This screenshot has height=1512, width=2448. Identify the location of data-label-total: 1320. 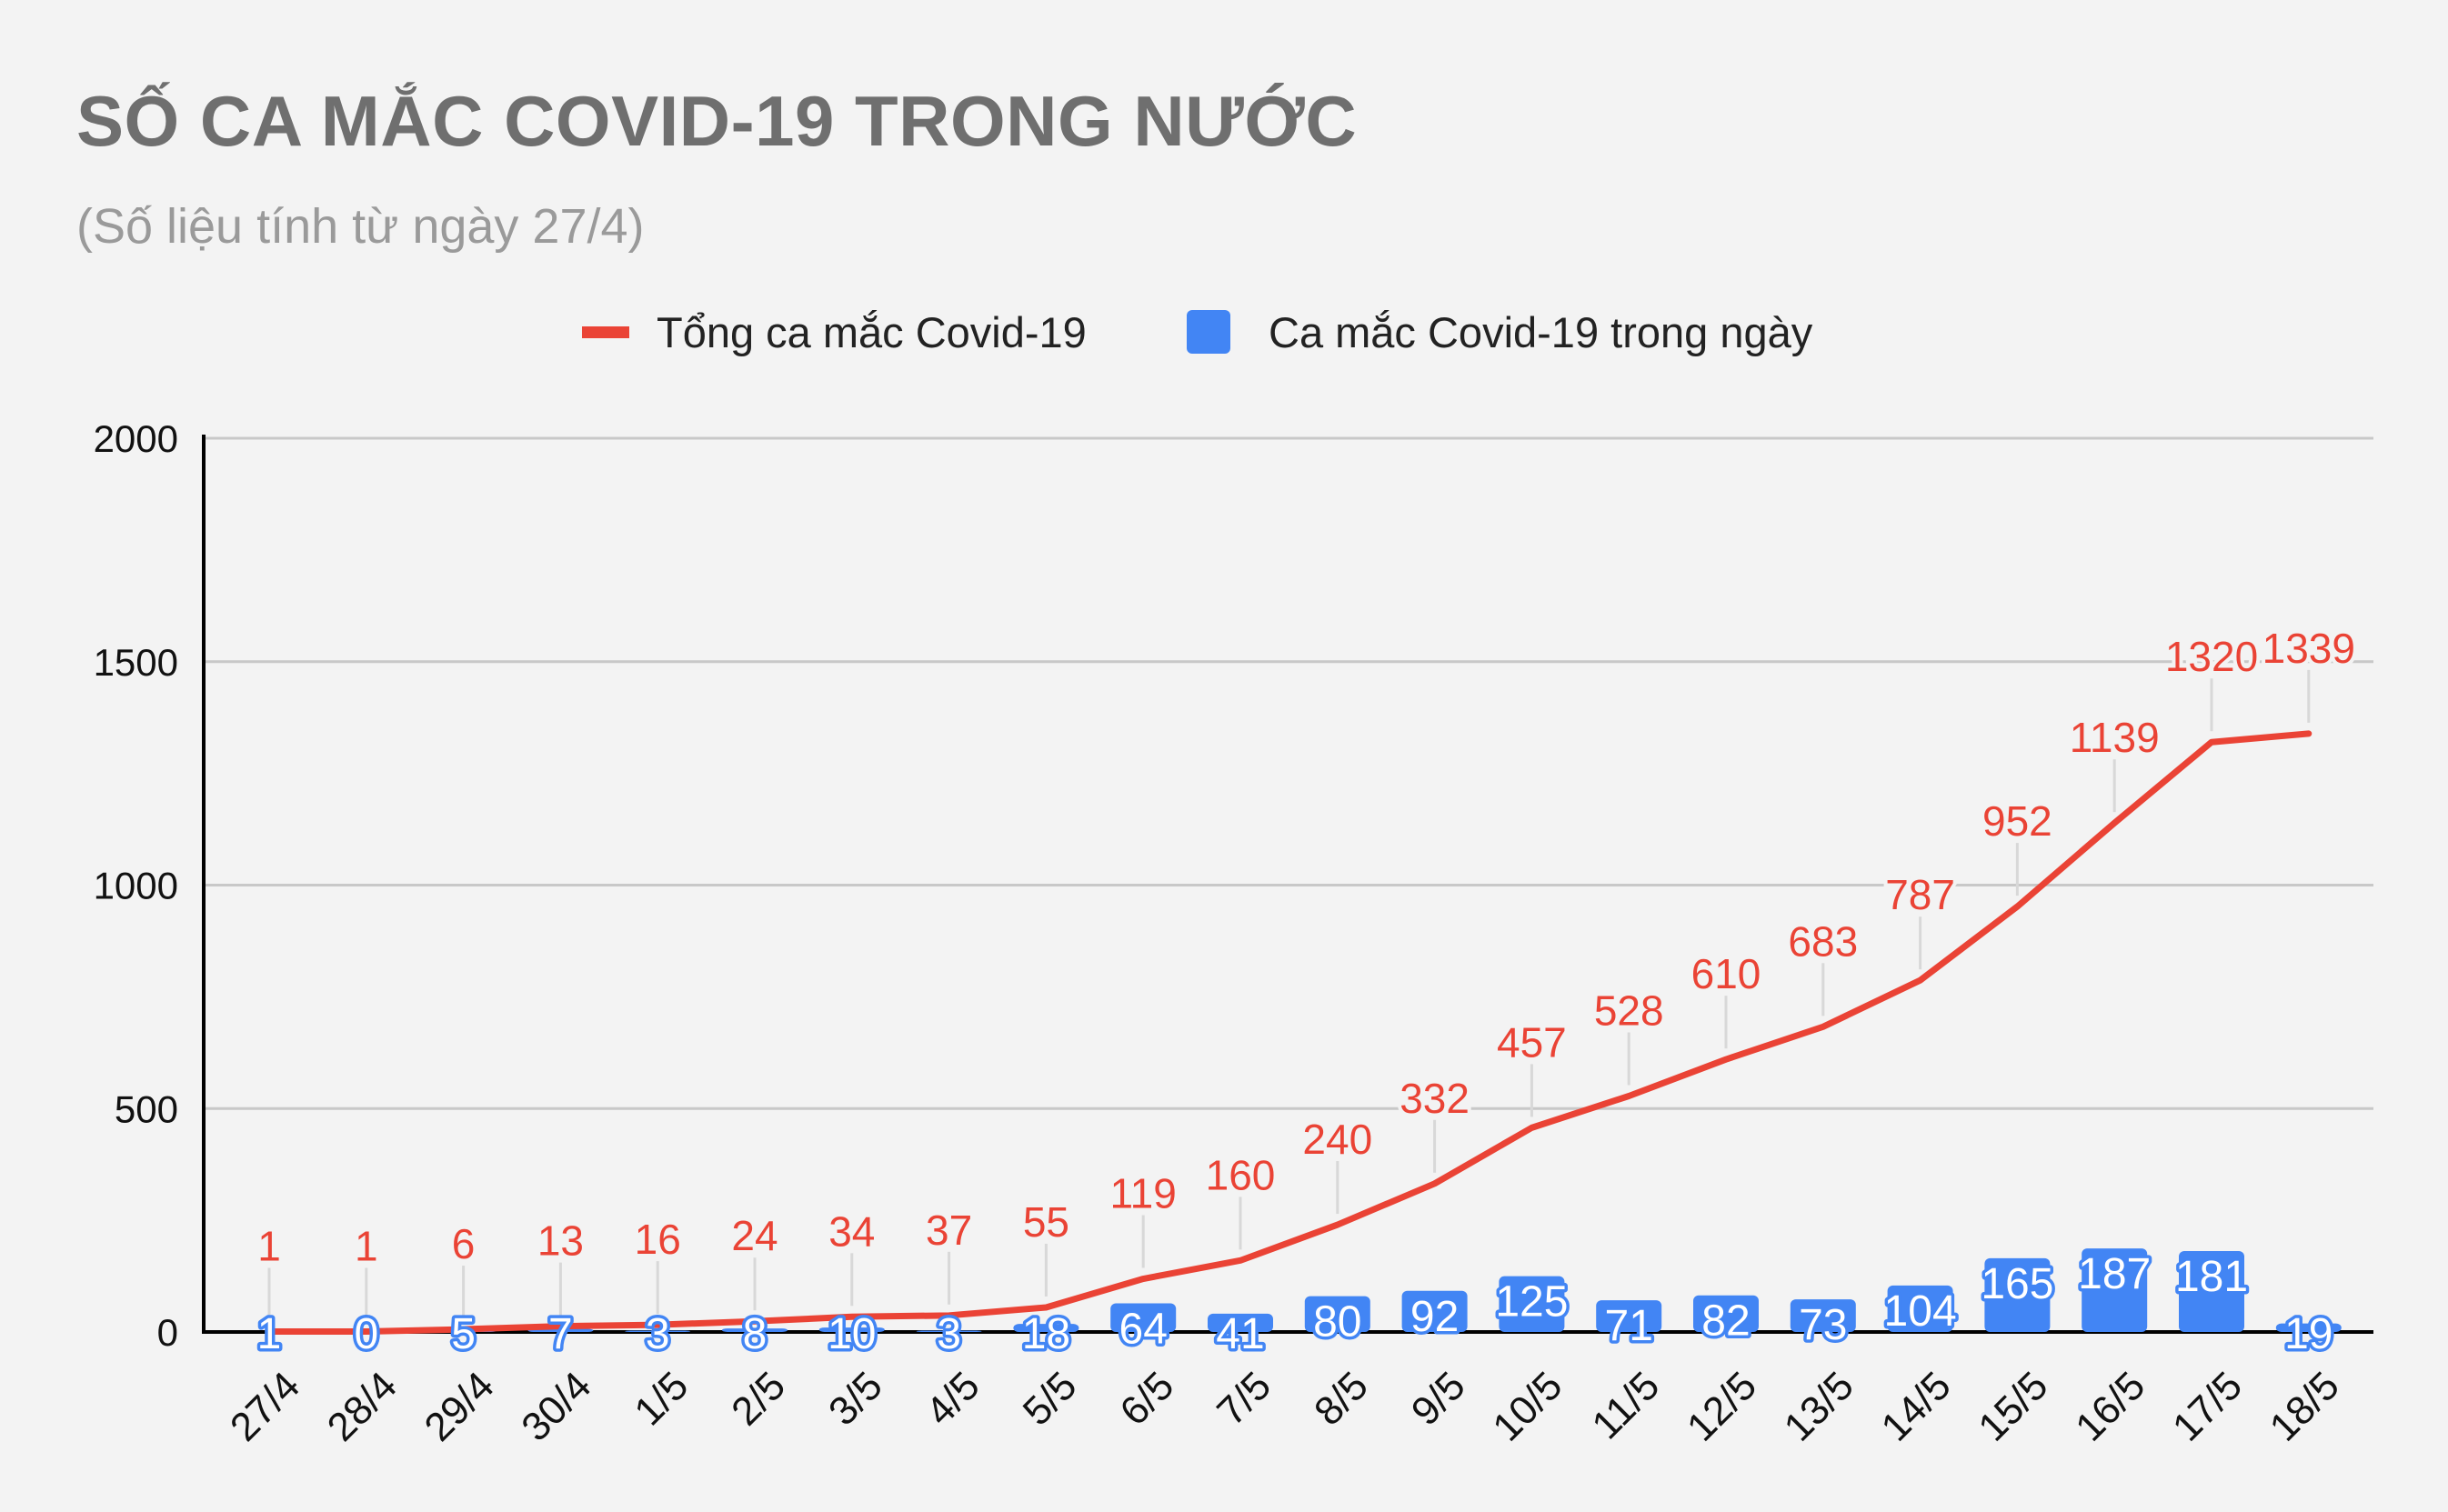
(2211, 656).